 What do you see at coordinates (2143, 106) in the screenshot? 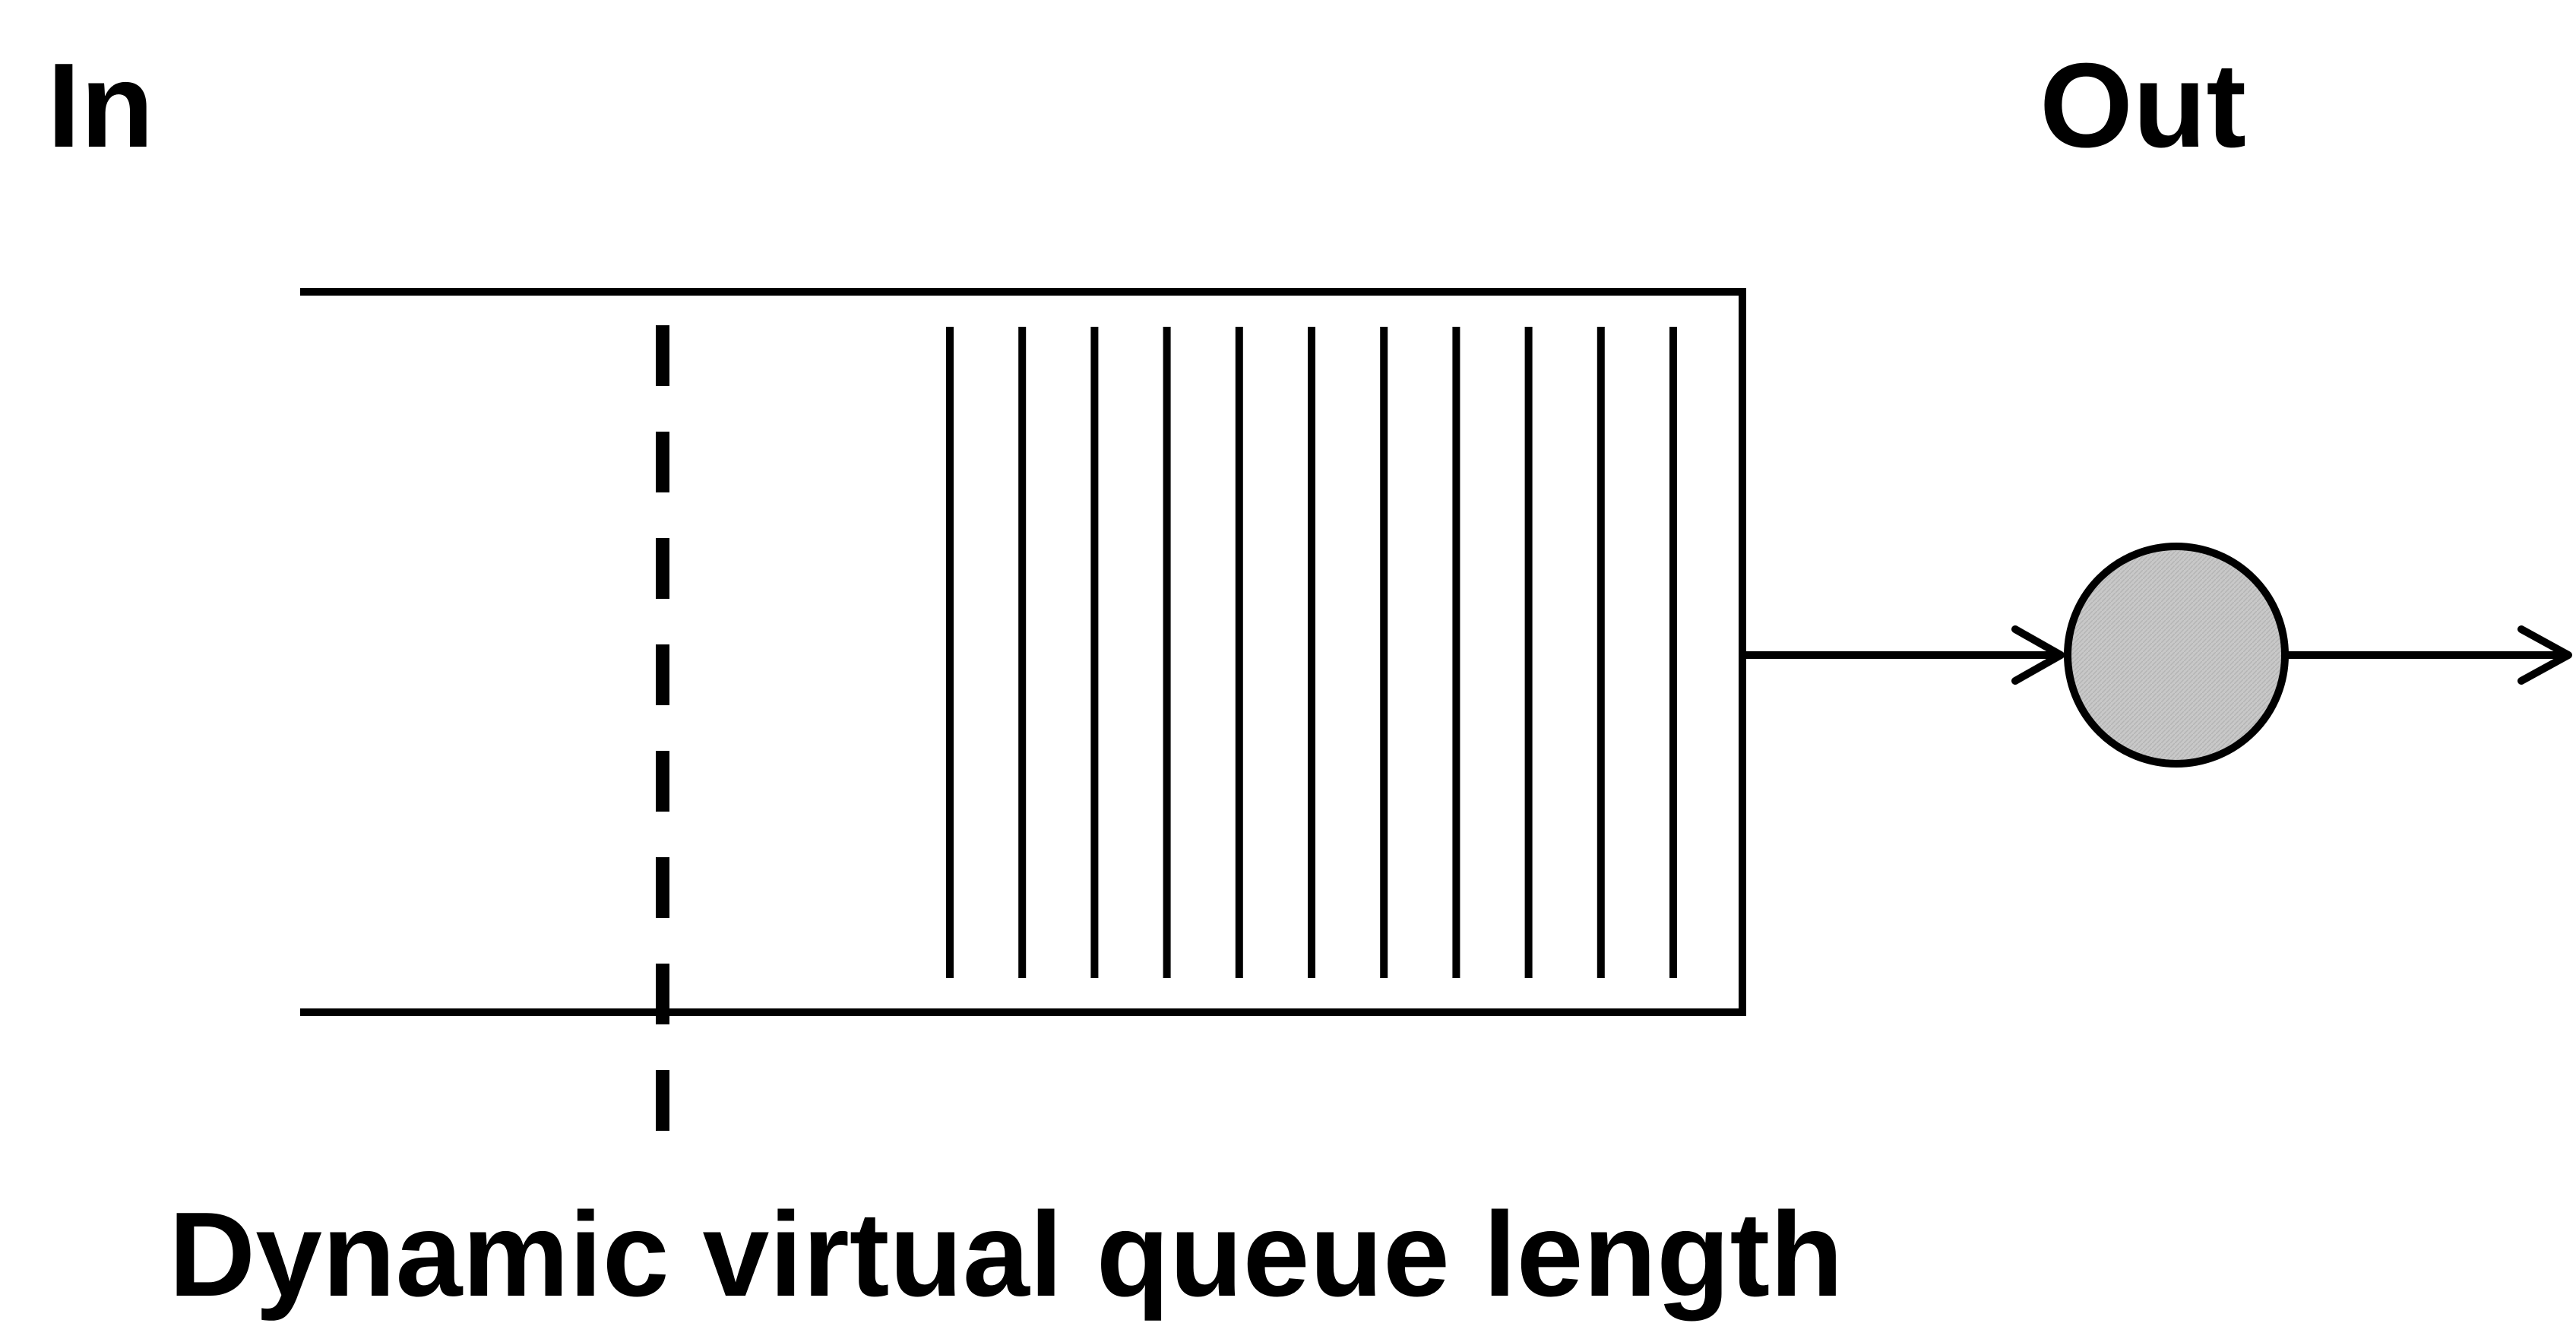
I see `output-label: Out` at bounding box center [2143, 106].